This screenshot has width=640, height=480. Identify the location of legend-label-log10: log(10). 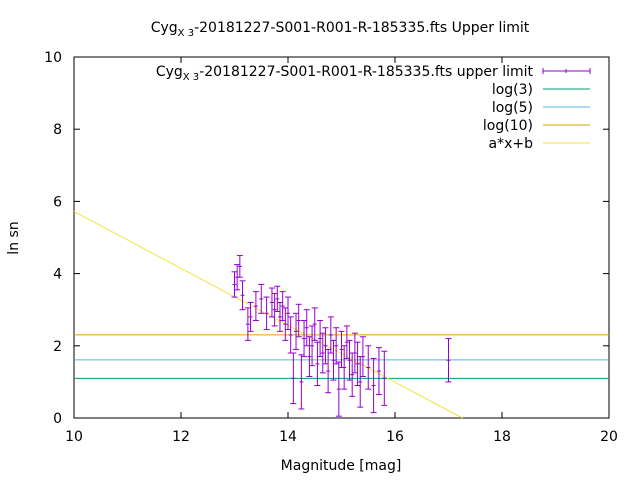
(508, 126).